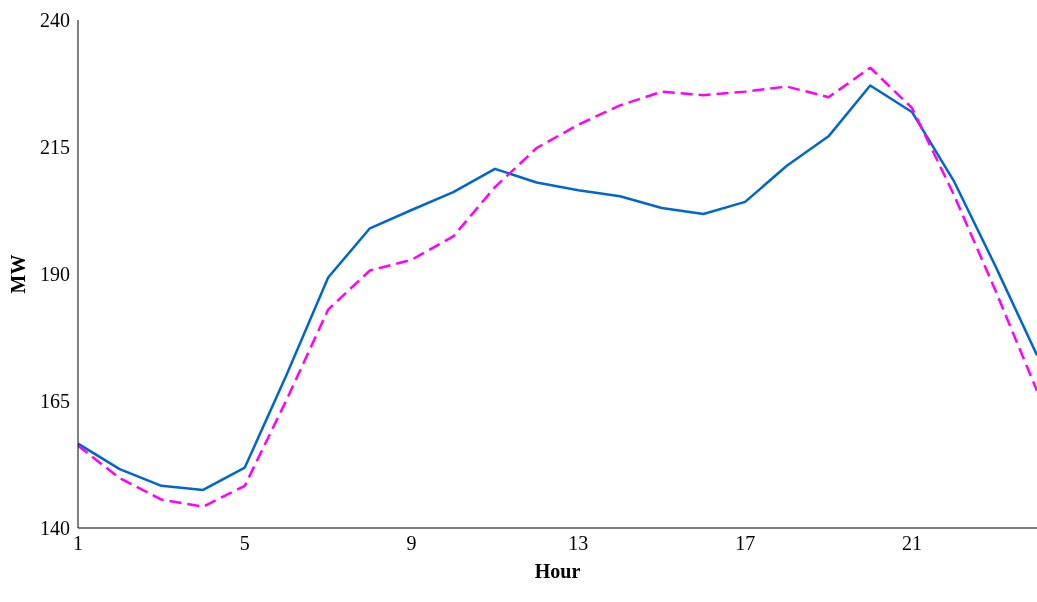 The height and width of the screenshot is (602, 1037). Describe the element at coordinates (411, 543) in the screenshot. I see `x-tick-label: 9` at that location.